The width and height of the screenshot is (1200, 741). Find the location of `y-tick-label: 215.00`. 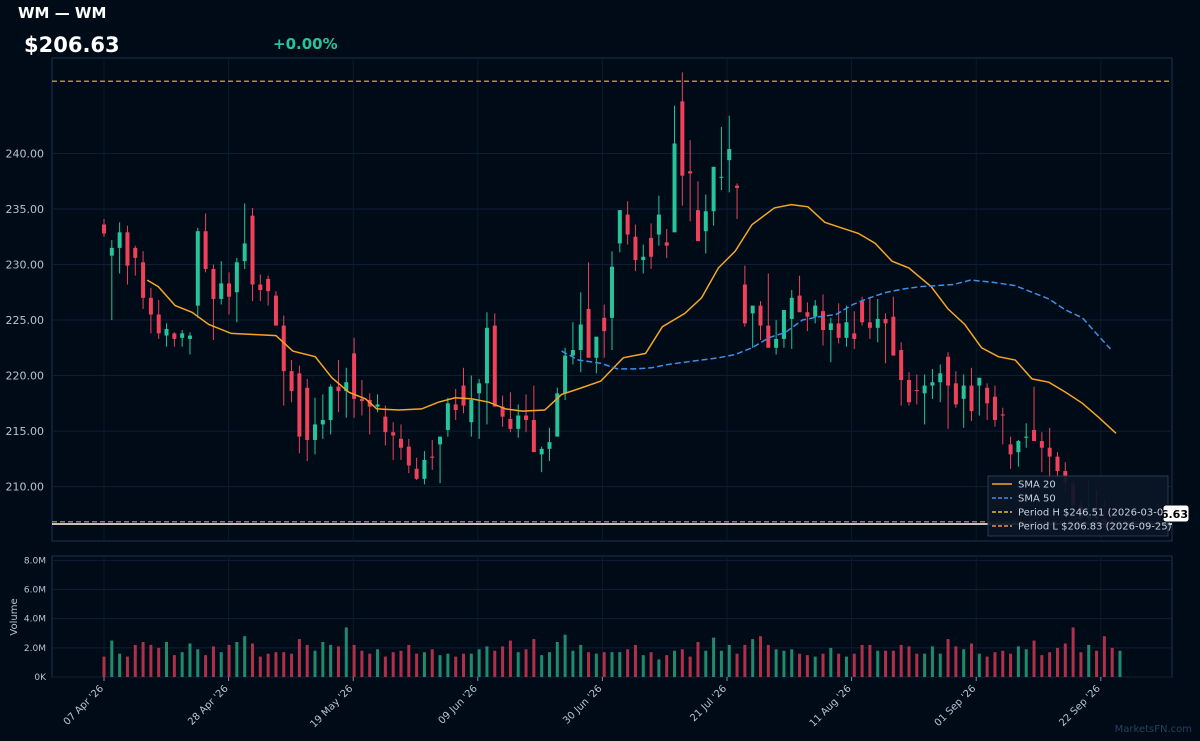

y-tick-label: 215.00 is located at coordinates (25, 431).